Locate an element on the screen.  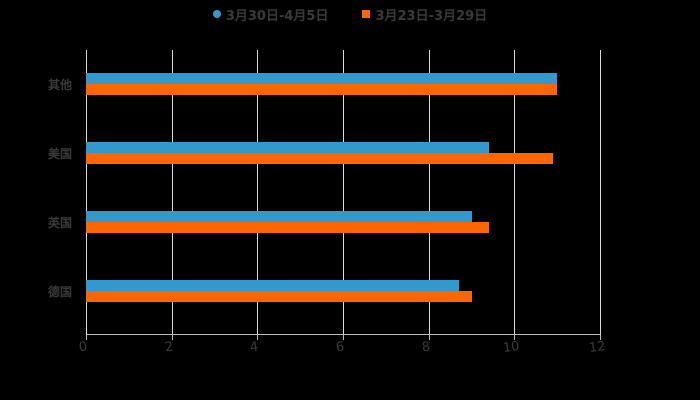
legend-item-series-2: 3月23日-3月29日 is located at coordinates (424, 14).